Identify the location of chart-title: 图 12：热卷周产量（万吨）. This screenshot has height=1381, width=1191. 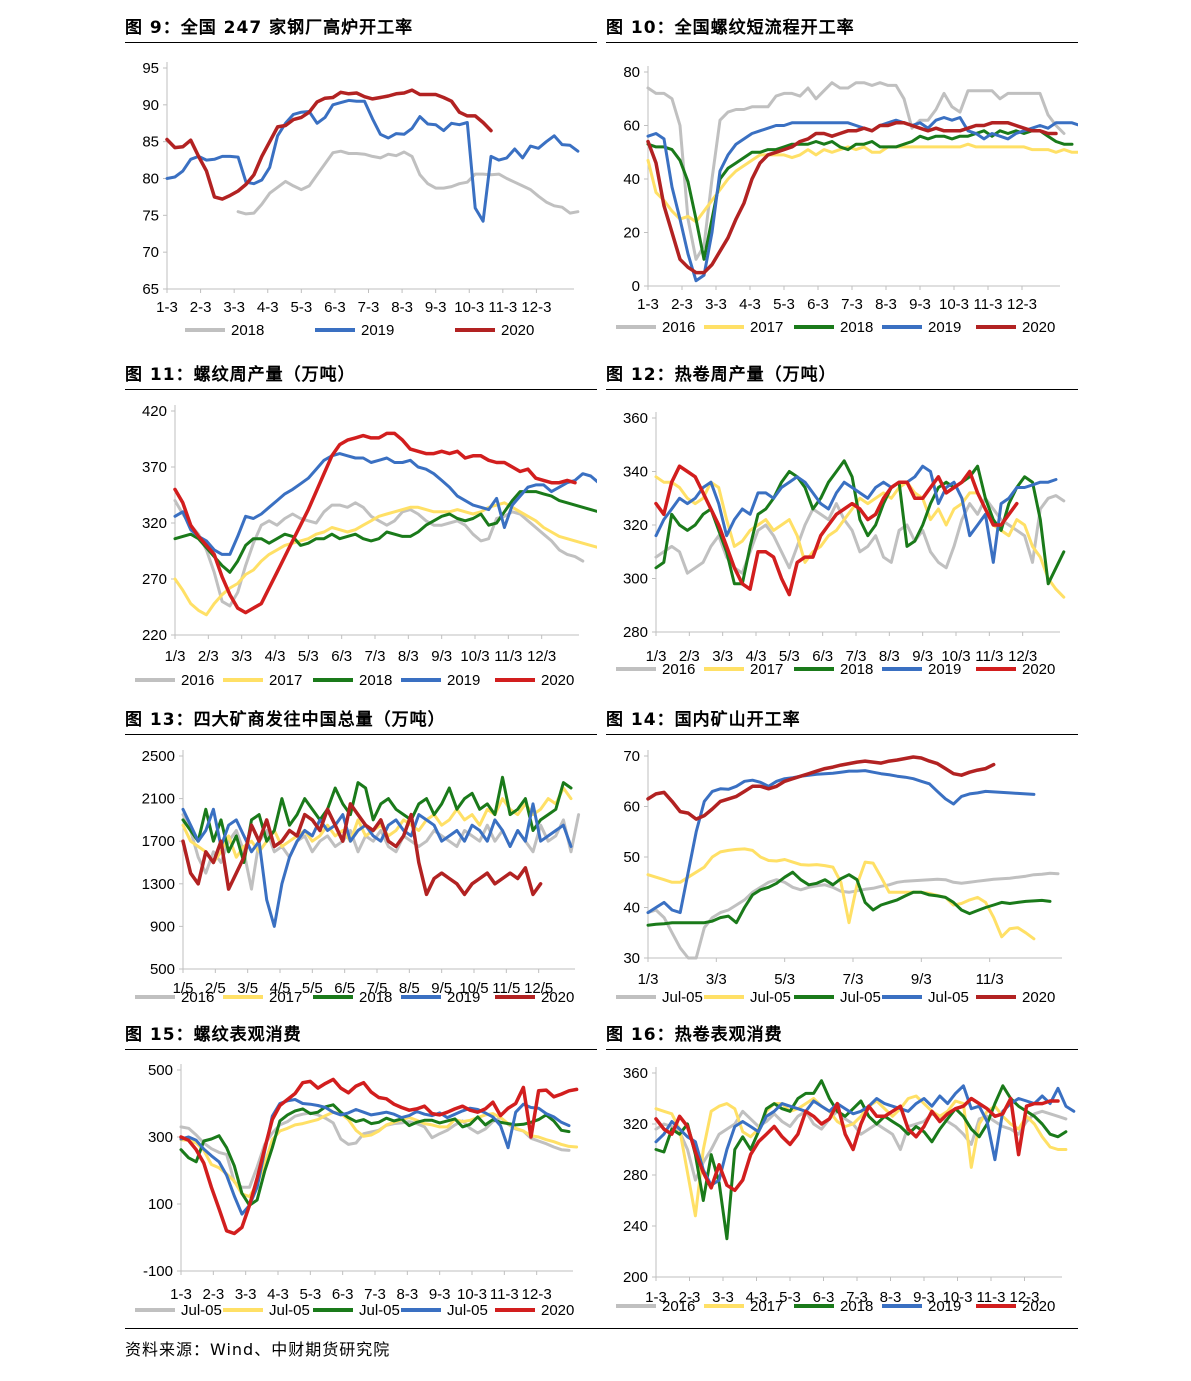
(842, 375).